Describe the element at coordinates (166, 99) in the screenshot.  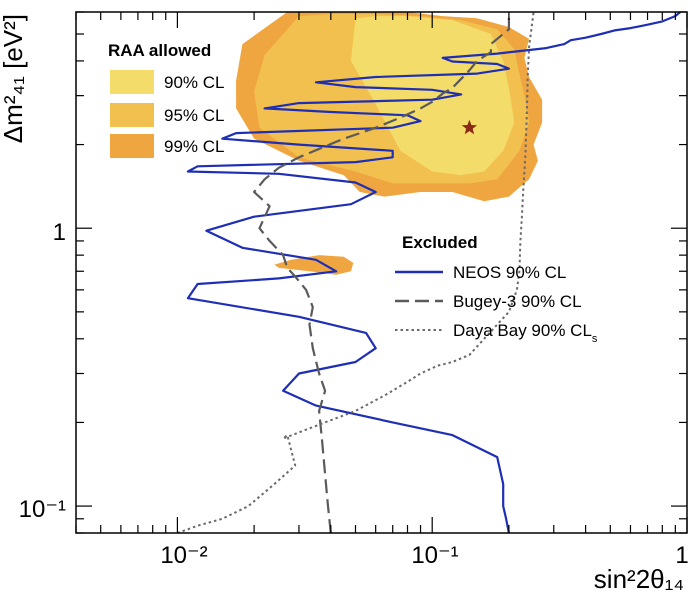
I see `raa-legend: RAA allowed 90% CL 95% CL 99% CL` at that location.